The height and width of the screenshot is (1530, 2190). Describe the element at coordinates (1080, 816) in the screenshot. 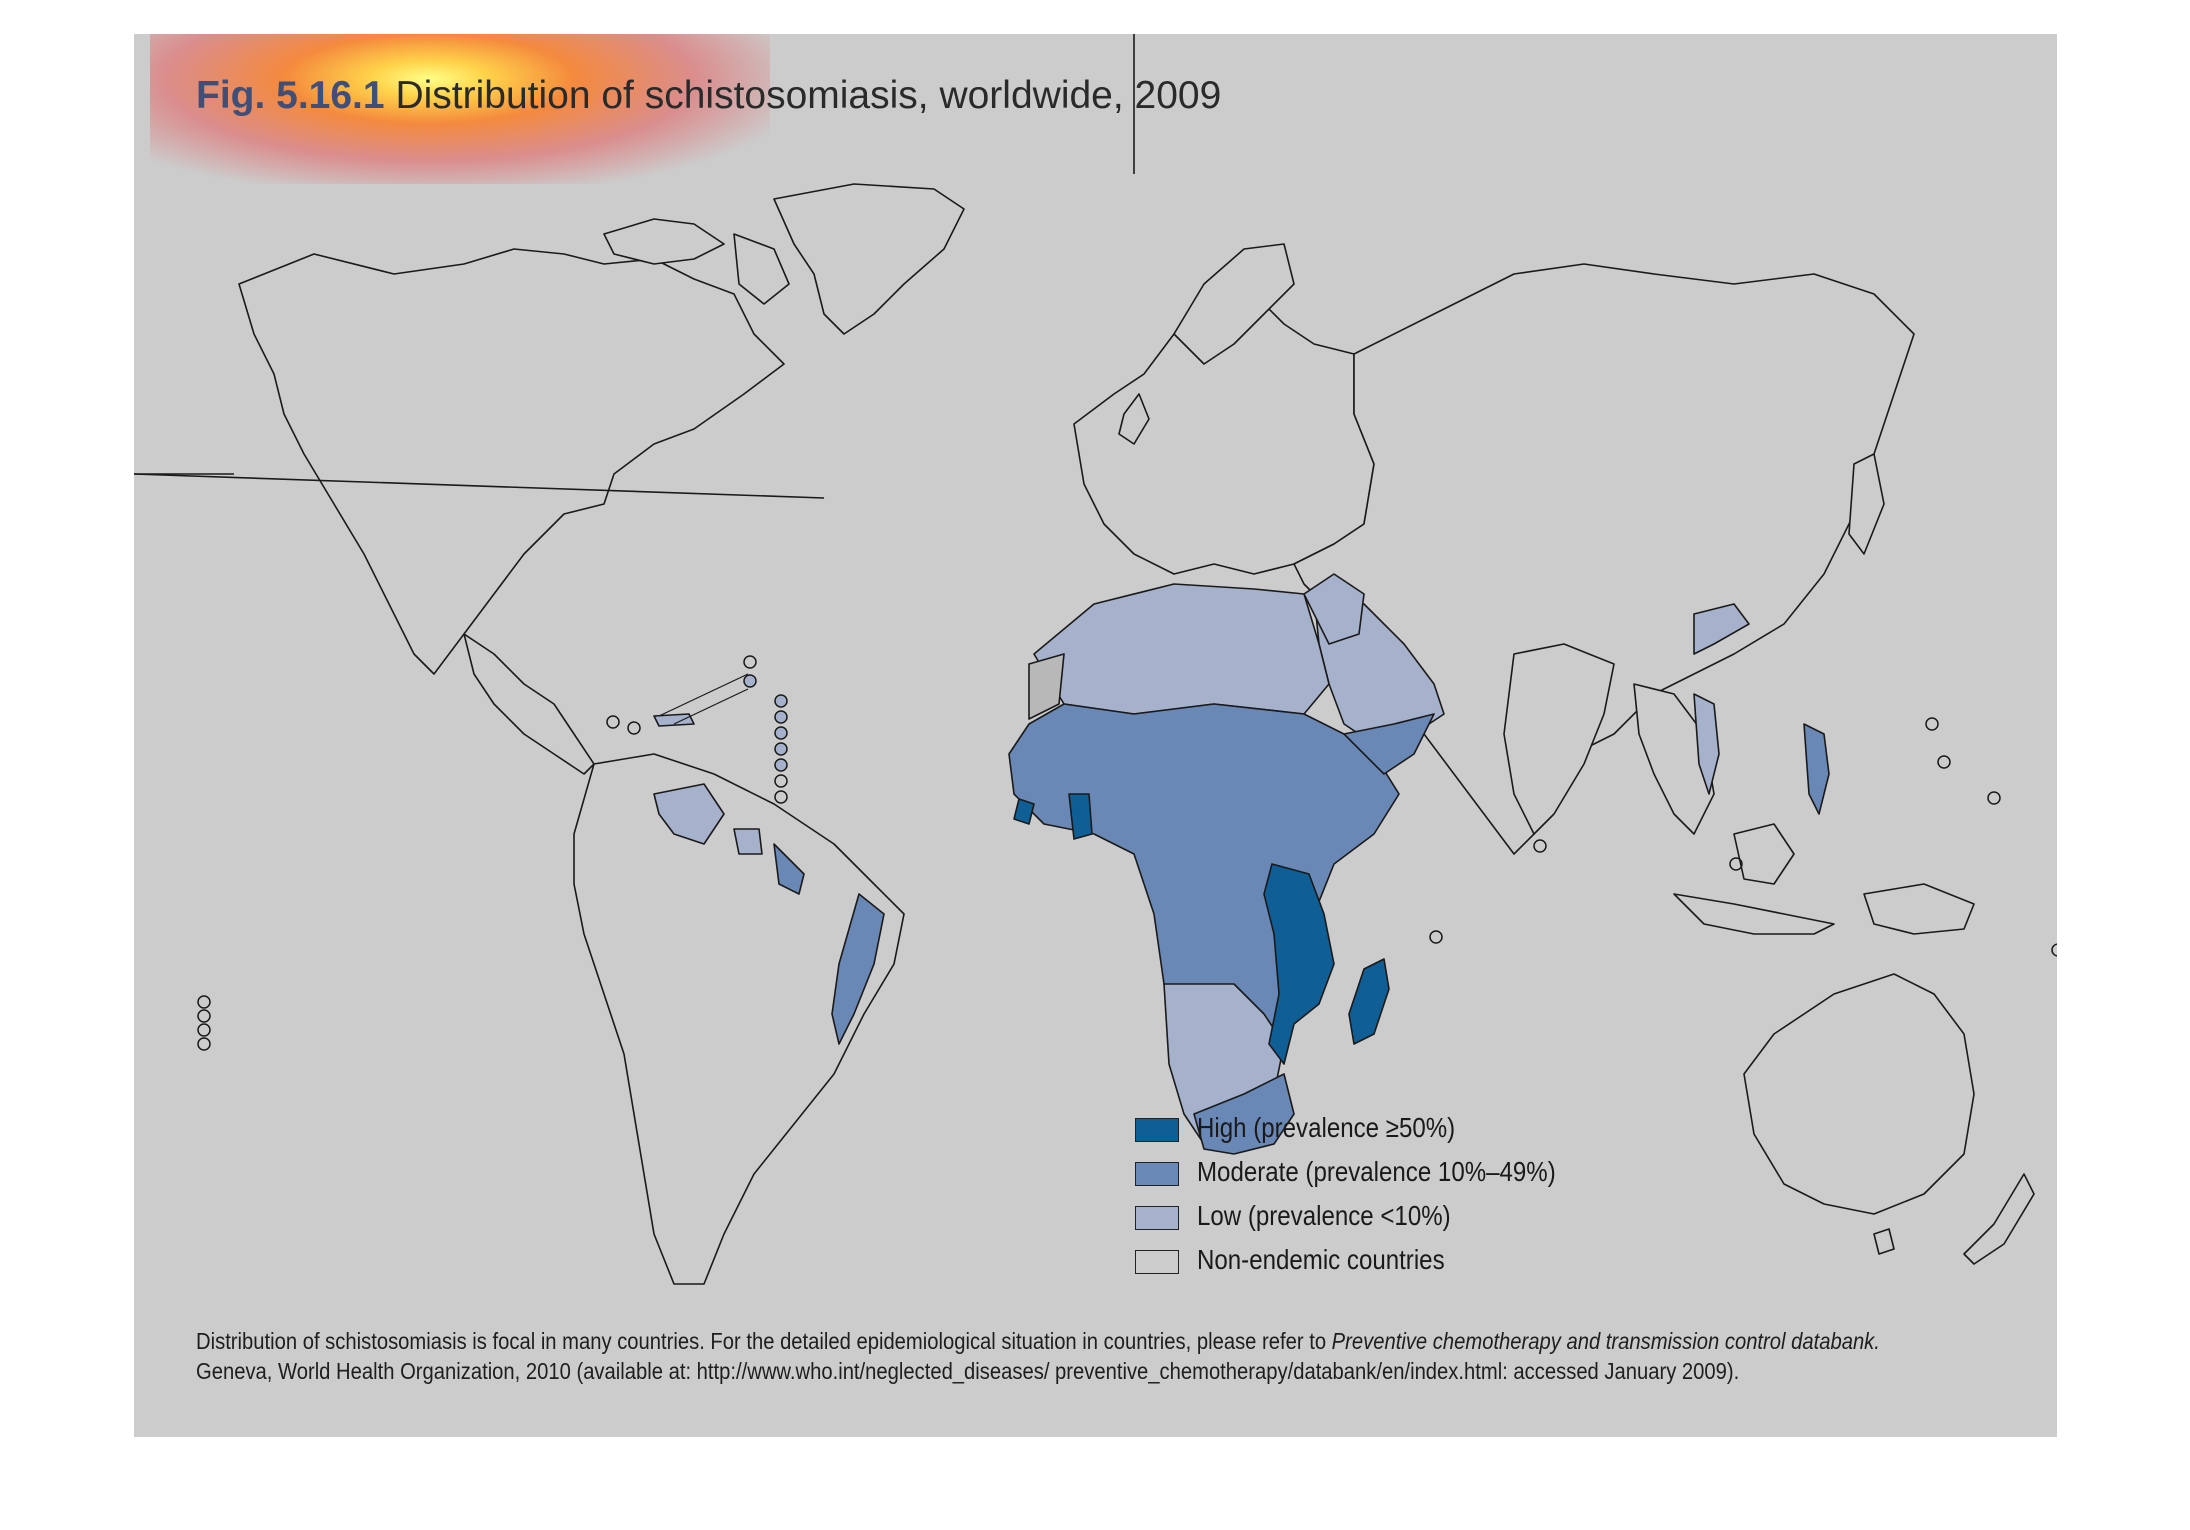

I see `ghana-high` at that location.